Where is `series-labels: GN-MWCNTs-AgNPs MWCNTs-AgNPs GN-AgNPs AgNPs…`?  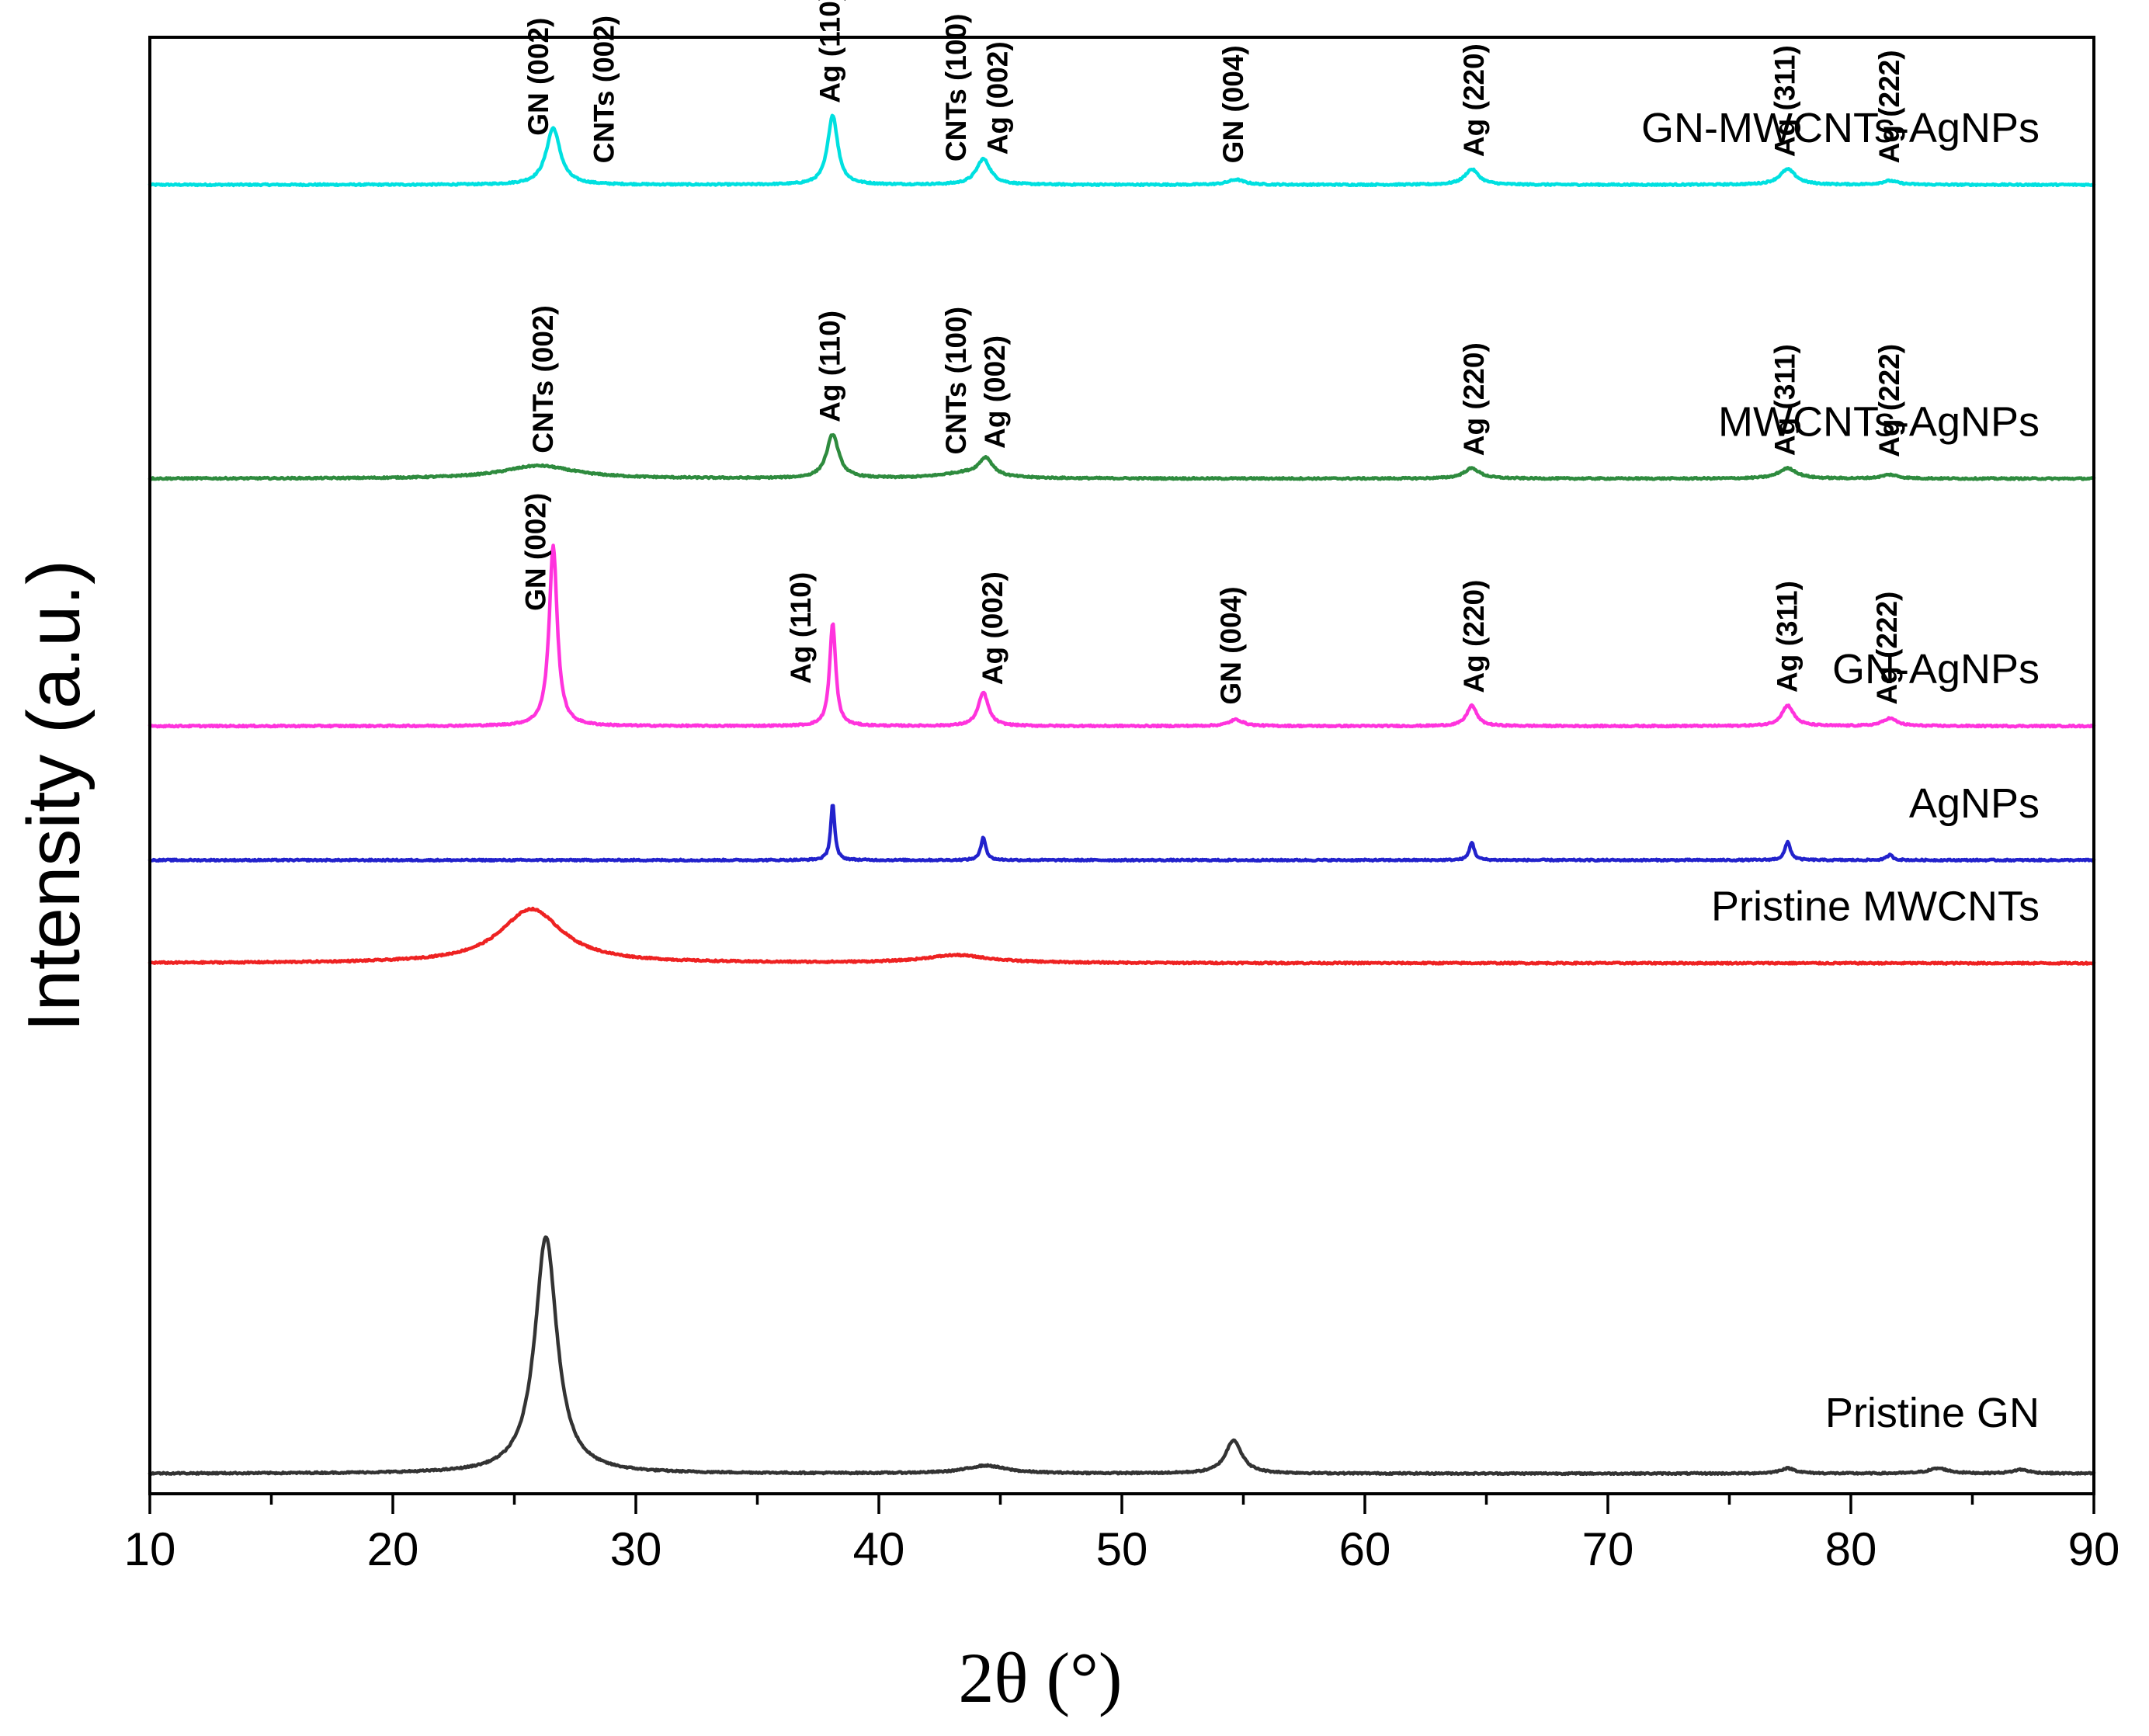
series-labels: GN-MWCNTs-AgNPs MWCNTs-AgNPs GN-AgNPs AgNPs… is located at coordinates (1840, 770).